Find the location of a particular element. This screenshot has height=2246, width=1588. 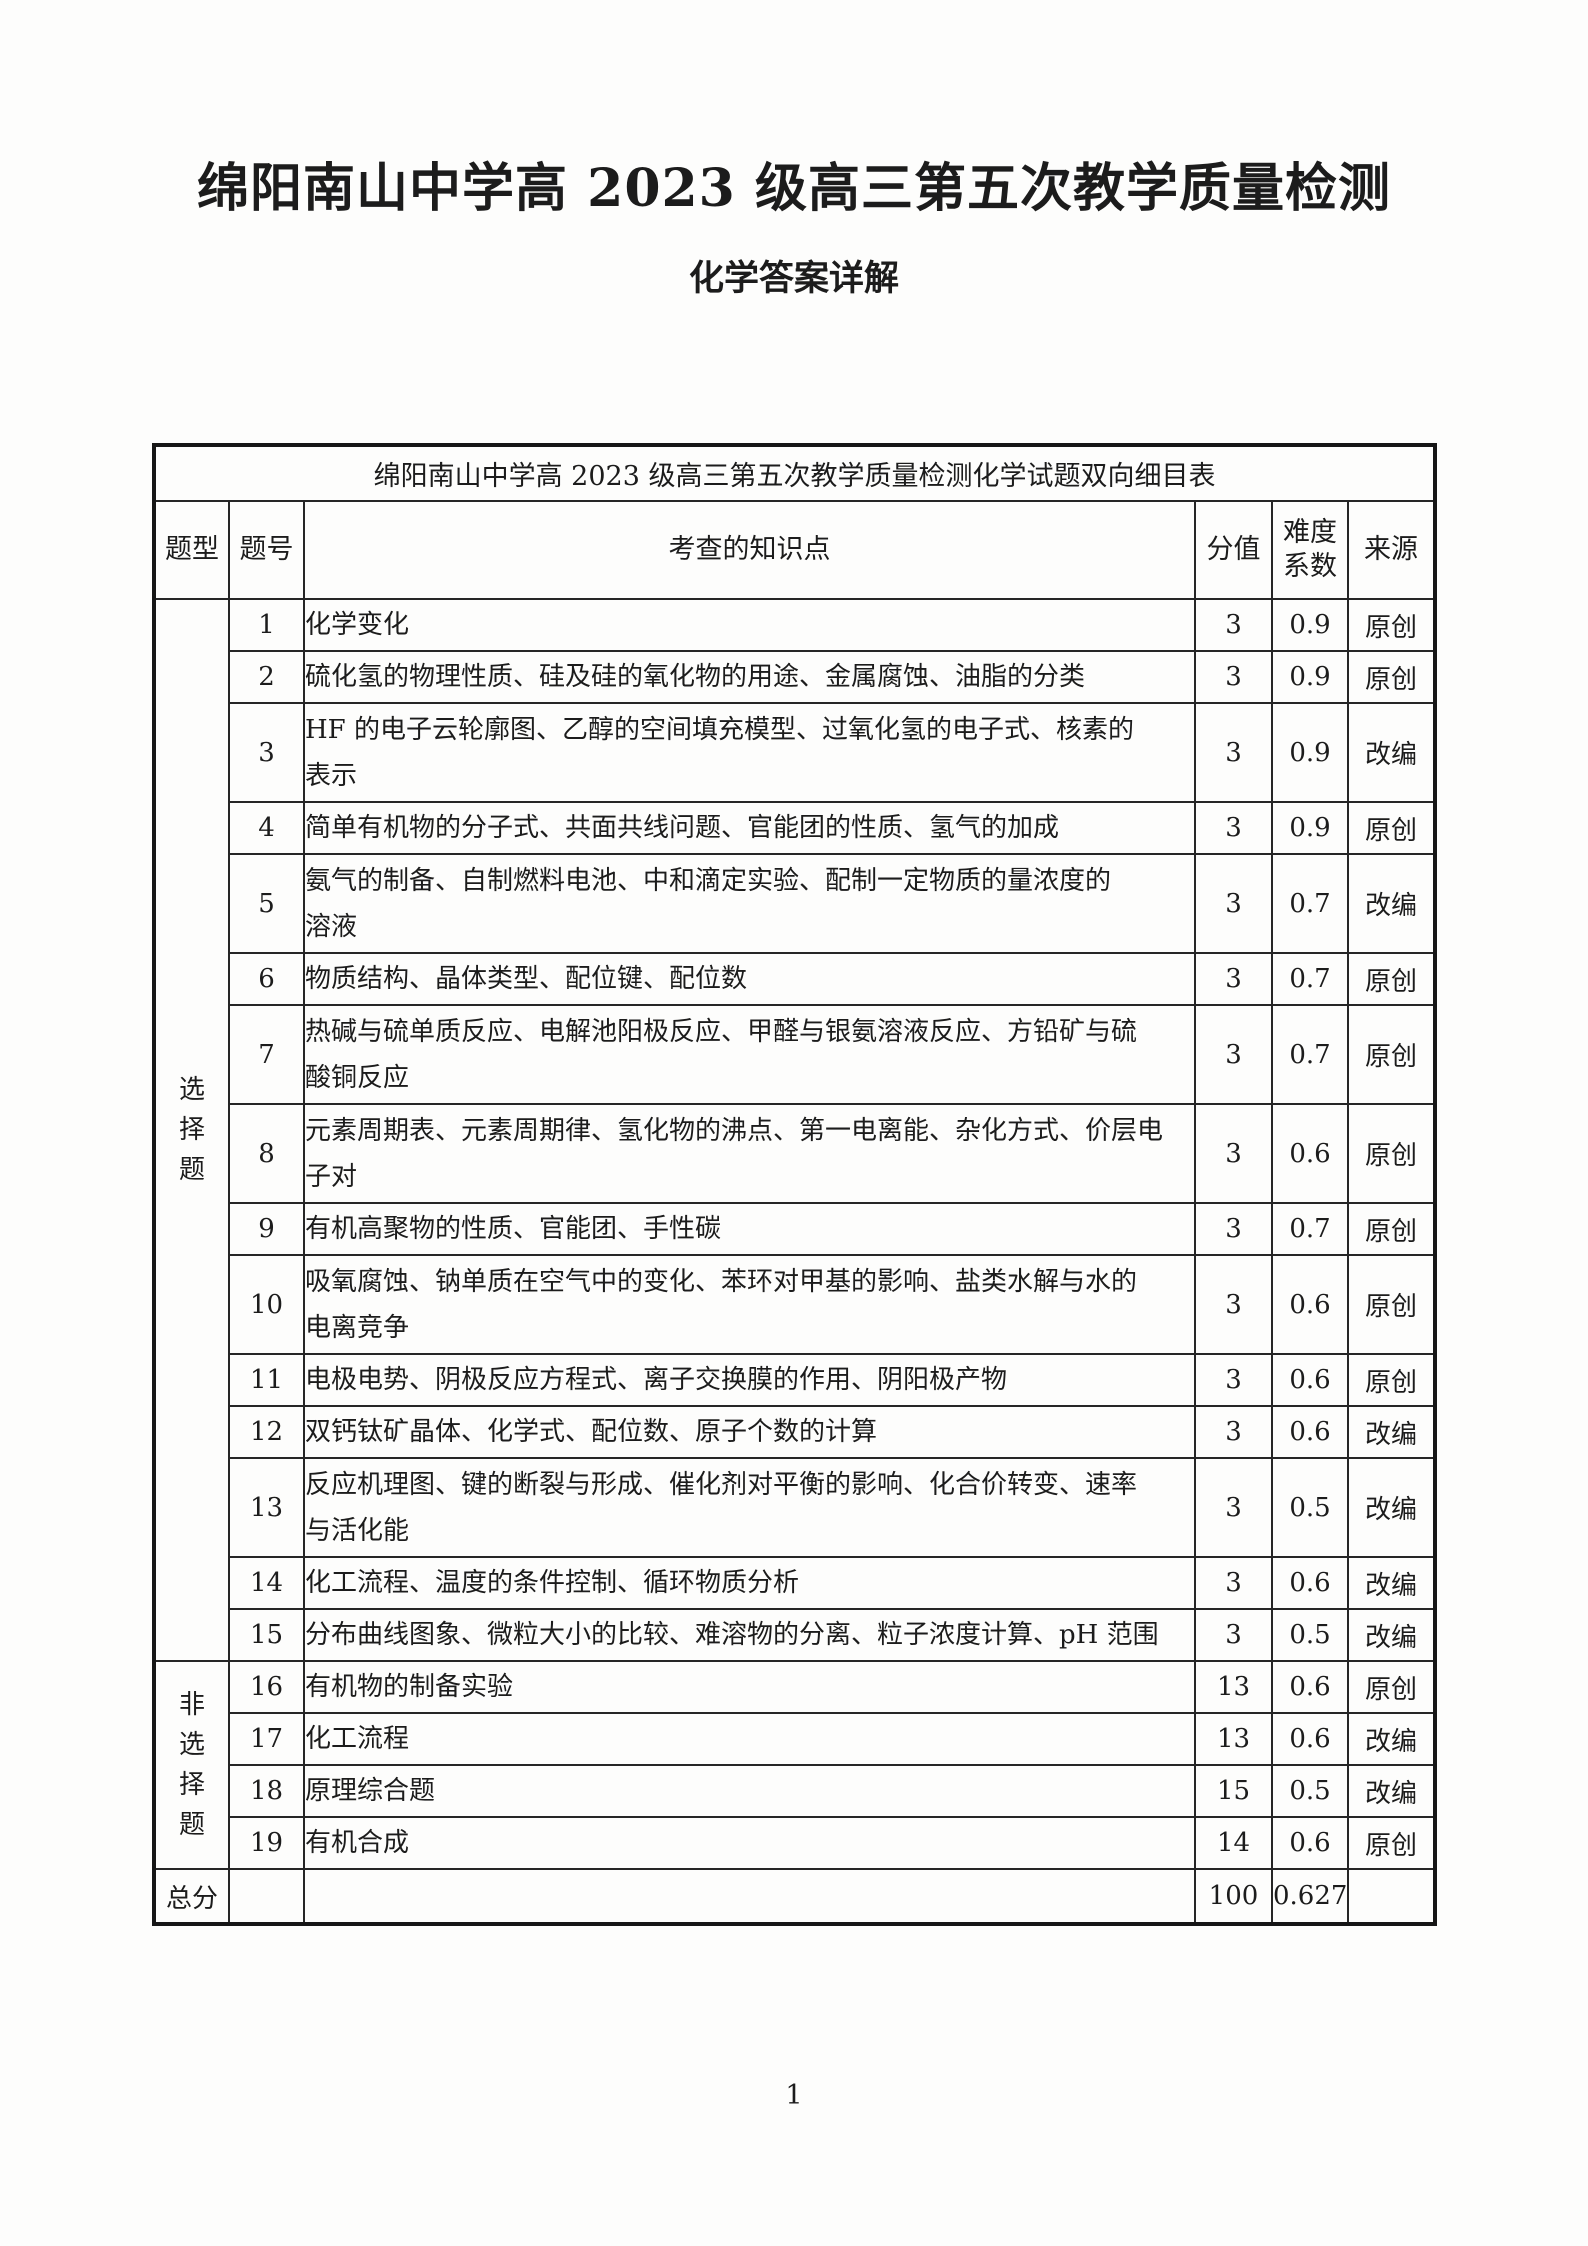

question-no: 16 is located at coordinates (266, 1687).